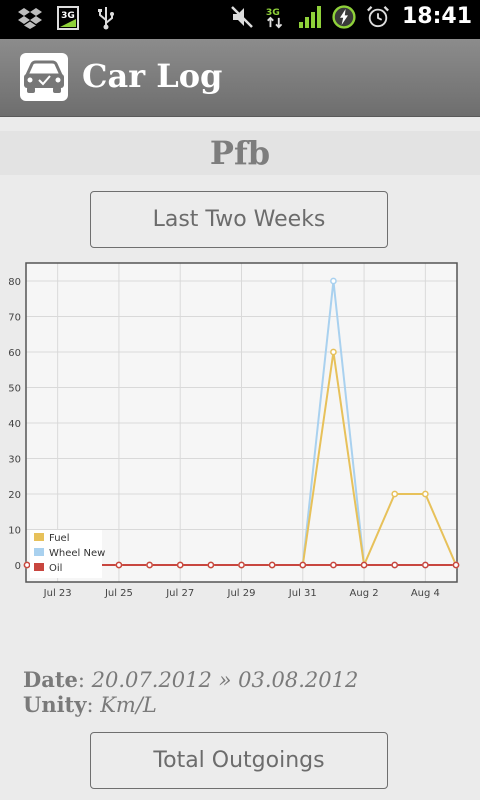  I want to click on y-tick-label: 0, so click(18, 566).